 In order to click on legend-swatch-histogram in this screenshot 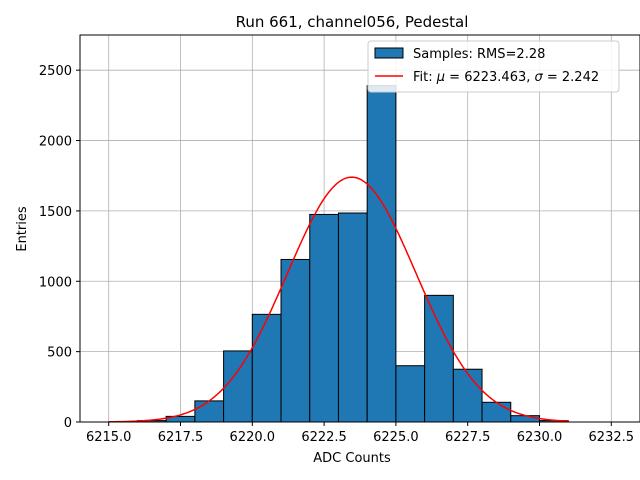, I will do `click(389, 53)`.